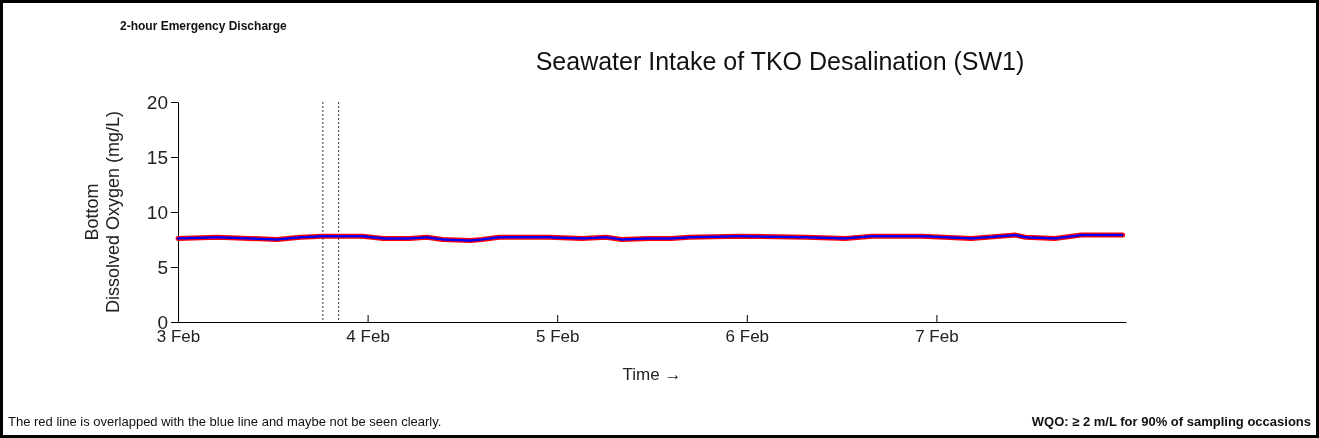 This screenshot has width=1319, height=438. I want to click on text: 2-hour Emergency Discharge, so click(204, 26).